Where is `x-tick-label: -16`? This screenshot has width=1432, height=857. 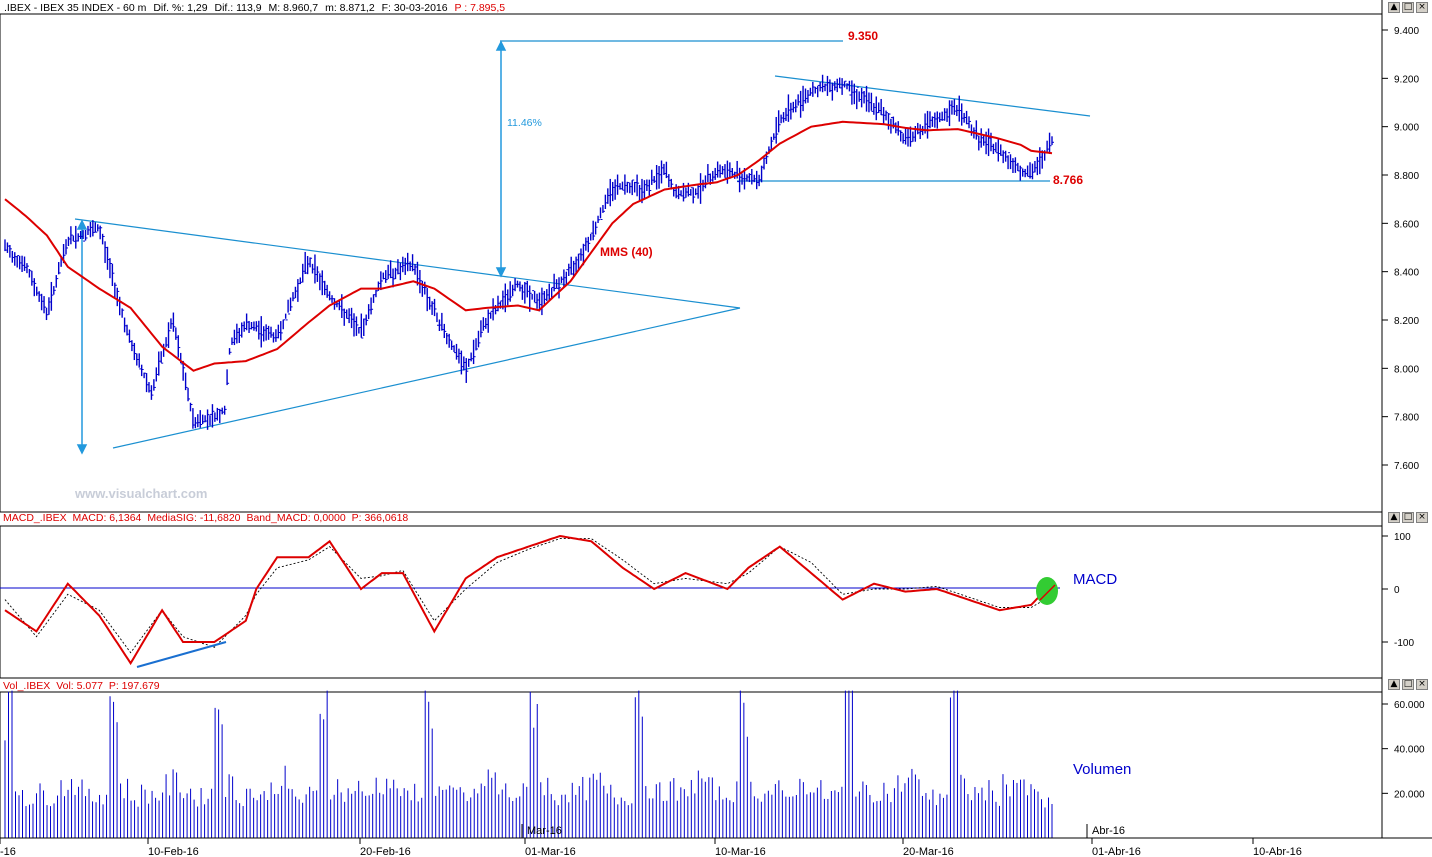 x-tick-label: -16 is located at coordinates (8, 851).